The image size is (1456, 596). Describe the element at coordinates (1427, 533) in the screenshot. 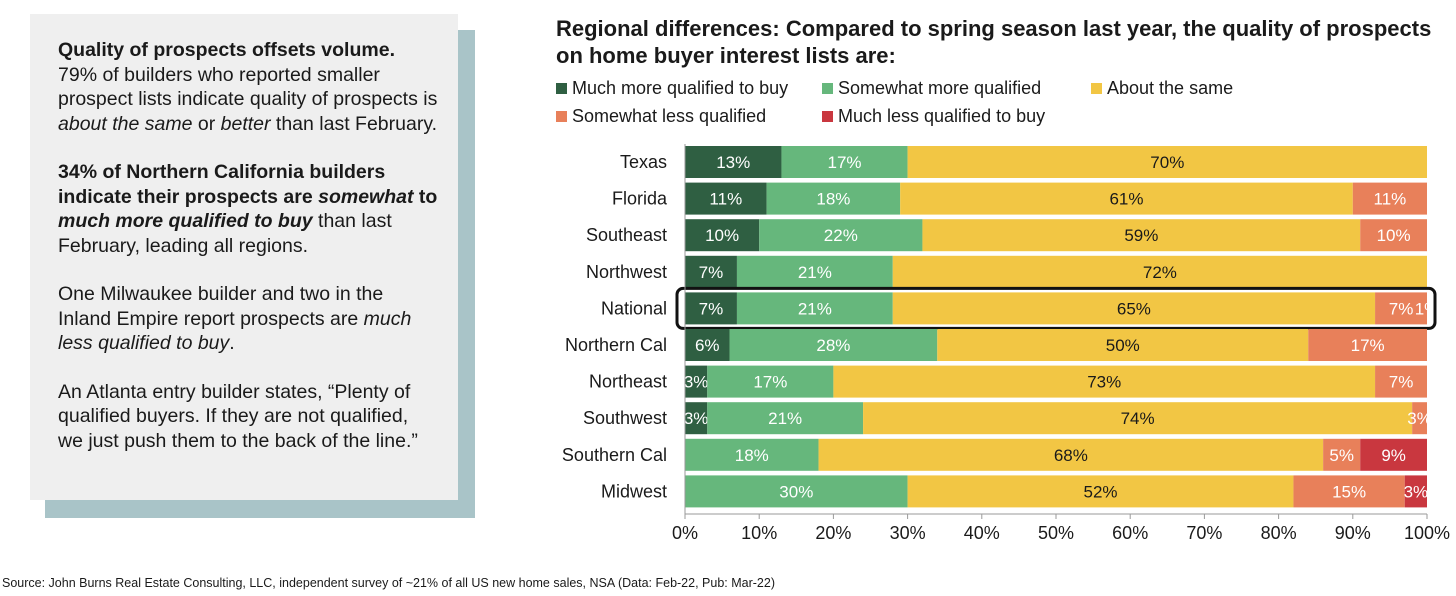

I see `x-tick-label: 100%` at that location.